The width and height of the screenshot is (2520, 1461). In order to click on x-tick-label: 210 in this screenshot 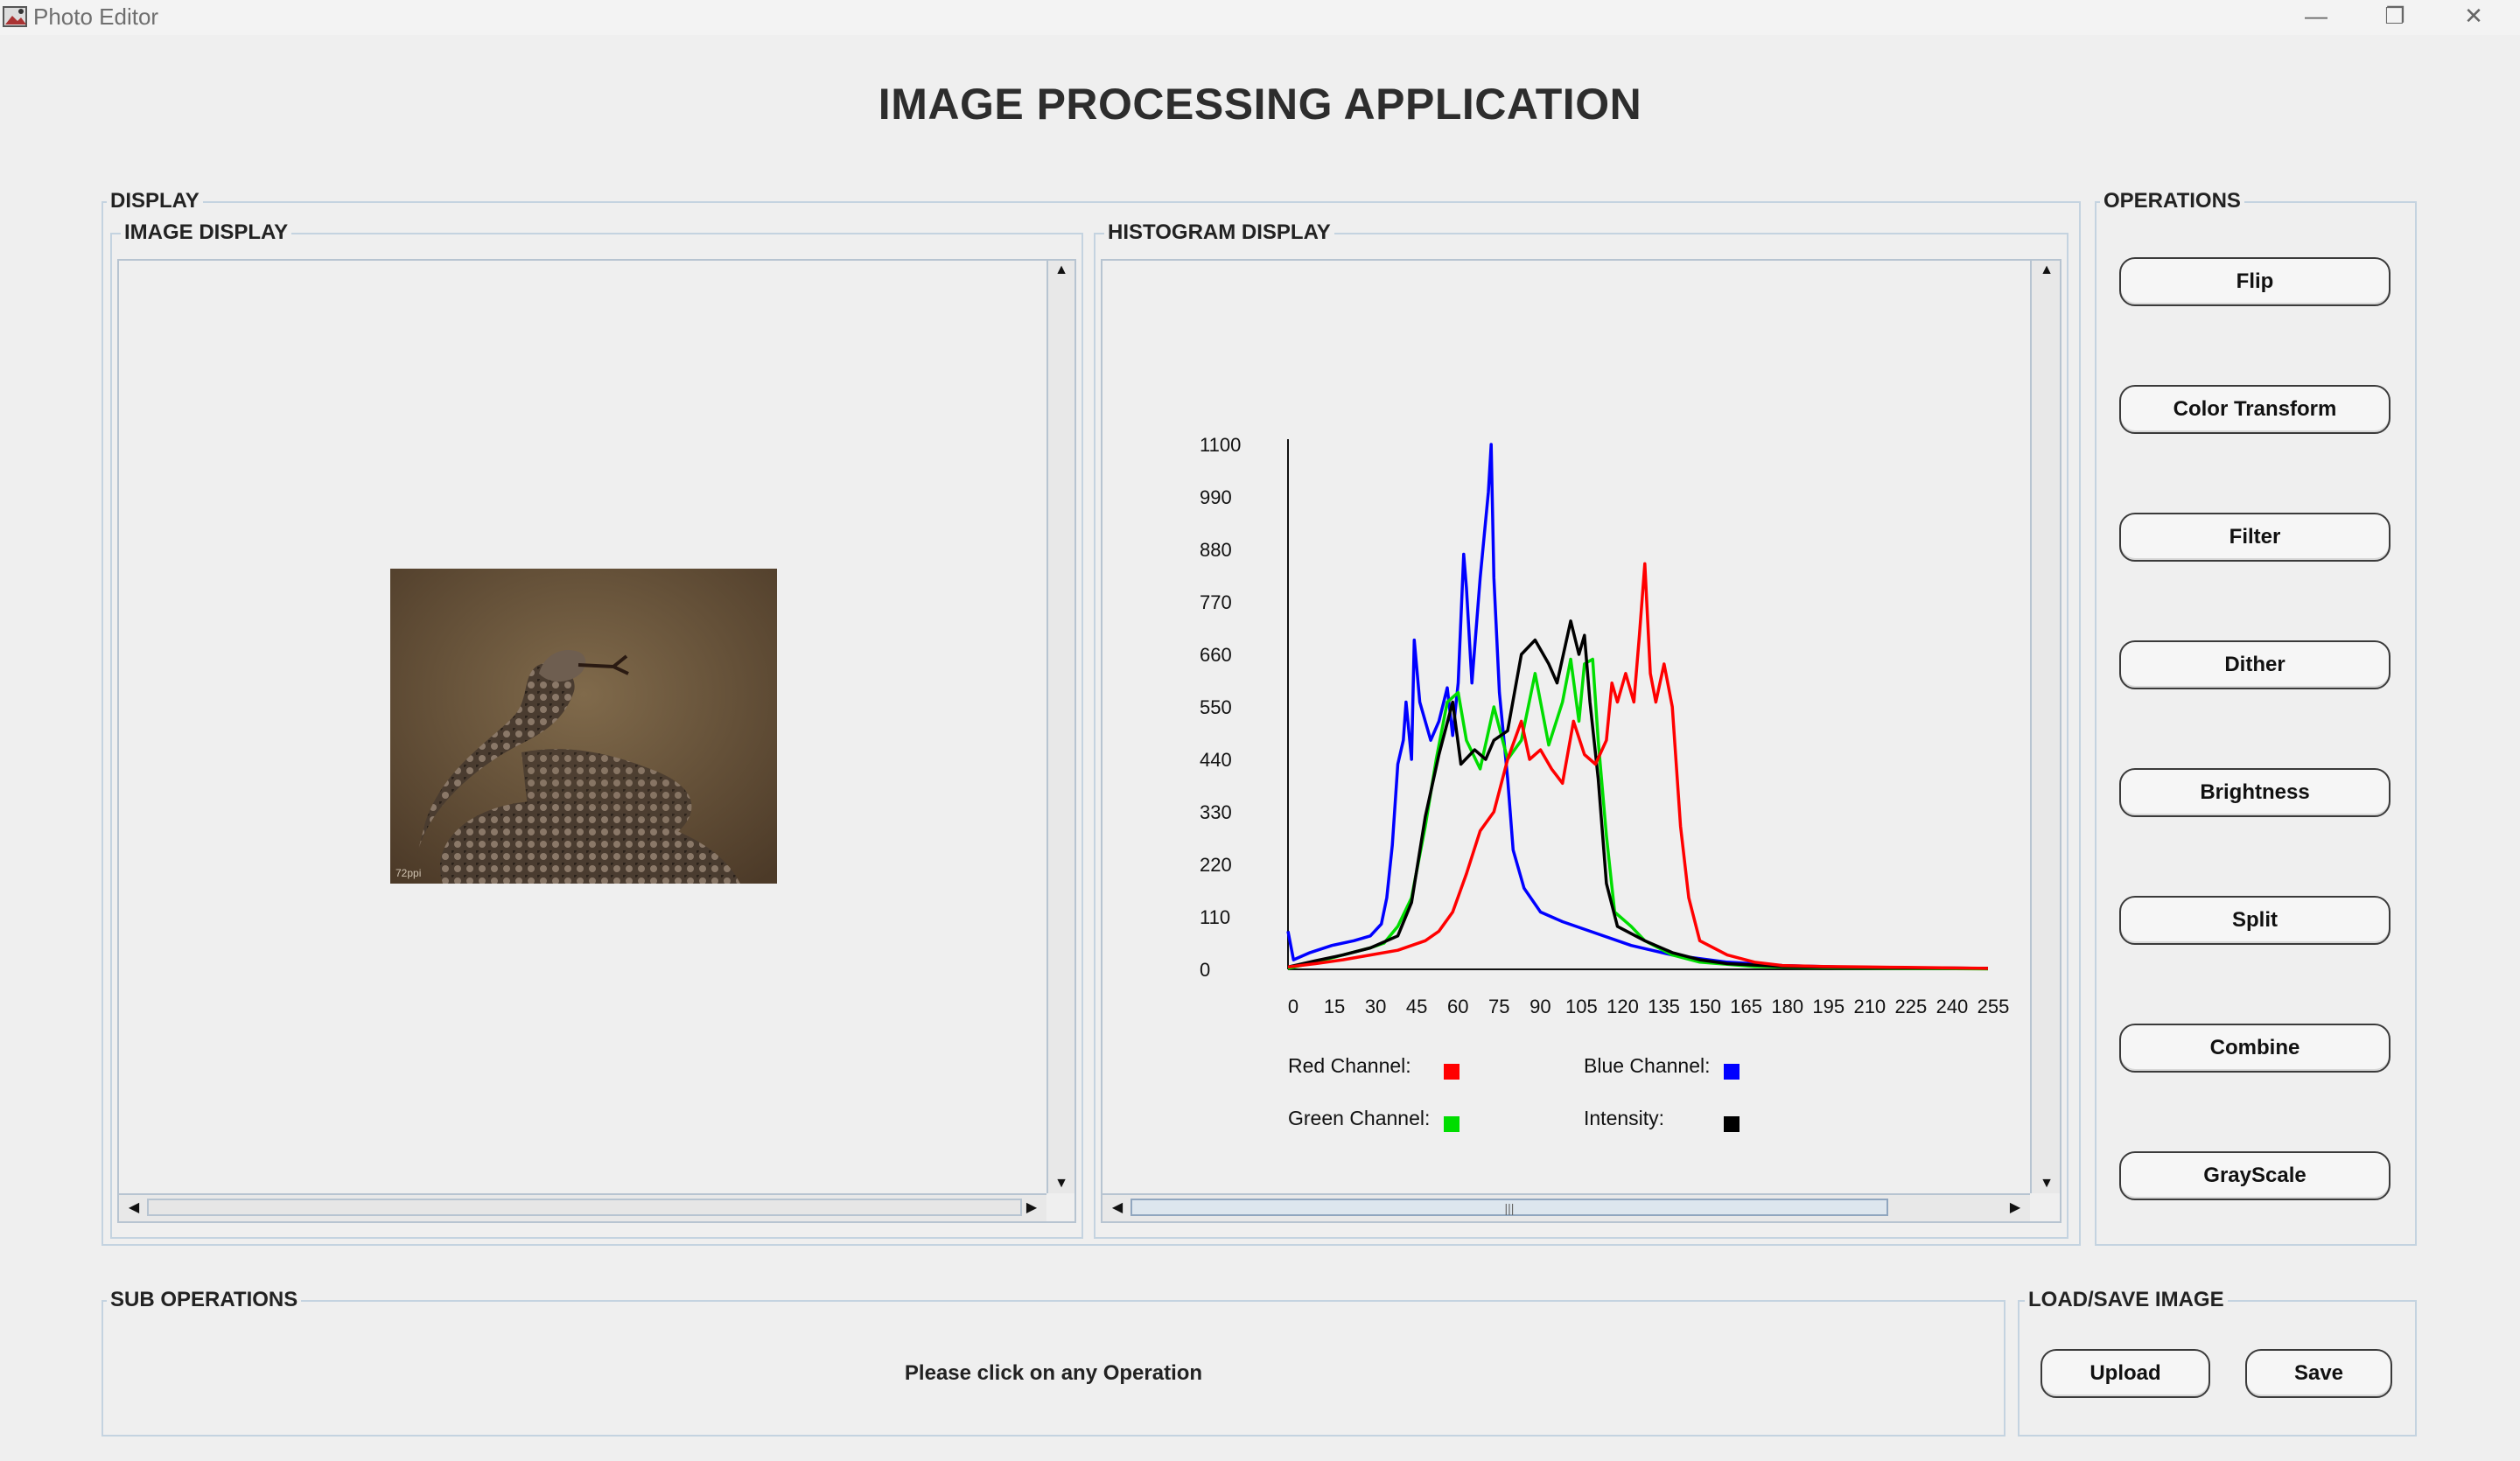, I will do `click(1869, 1006)`.